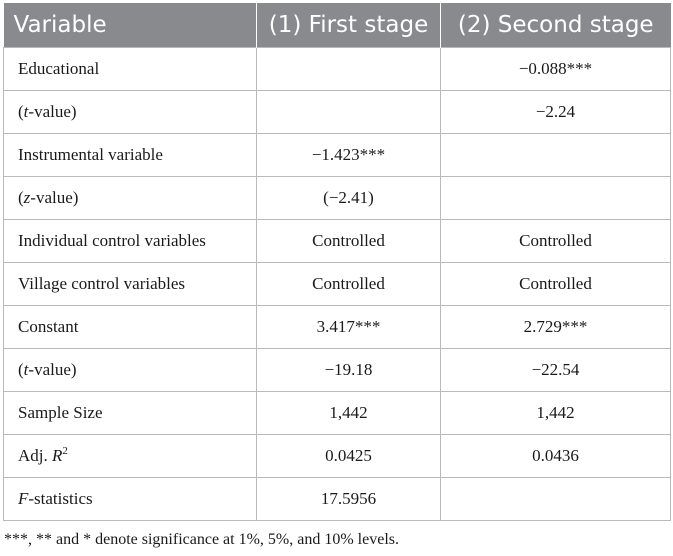 This screenshot has height=556, width=673. Describe the element at coordinates (555, 25) in the screenshot. I see `header-second-stage: (2) Second stage` at that location.